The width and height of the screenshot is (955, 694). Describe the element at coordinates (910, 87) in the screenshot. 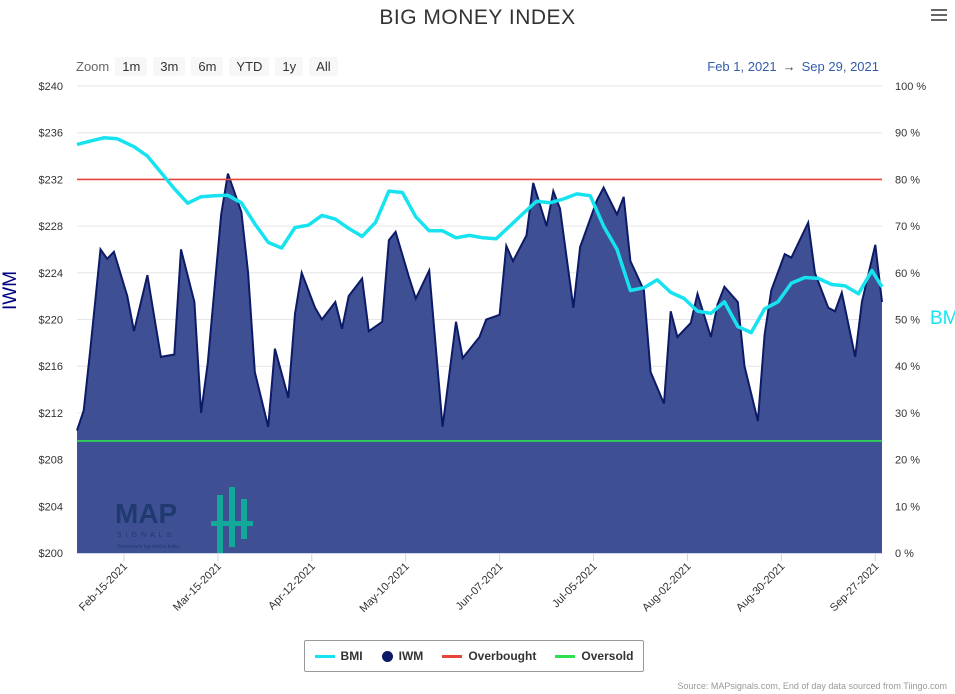

I see `right-axis-tick-label: 100 %` at that location.